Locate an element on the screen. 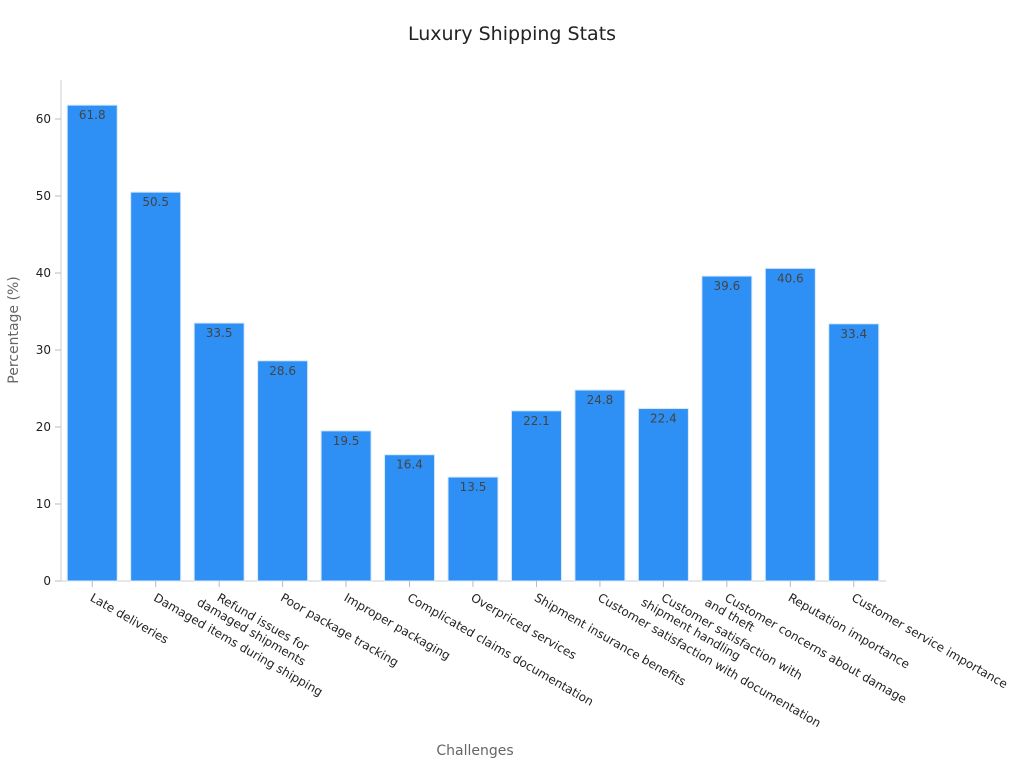 This screenshot has height=768, width=1024. data-label: 33.5 is located at coordinates (219, 333).